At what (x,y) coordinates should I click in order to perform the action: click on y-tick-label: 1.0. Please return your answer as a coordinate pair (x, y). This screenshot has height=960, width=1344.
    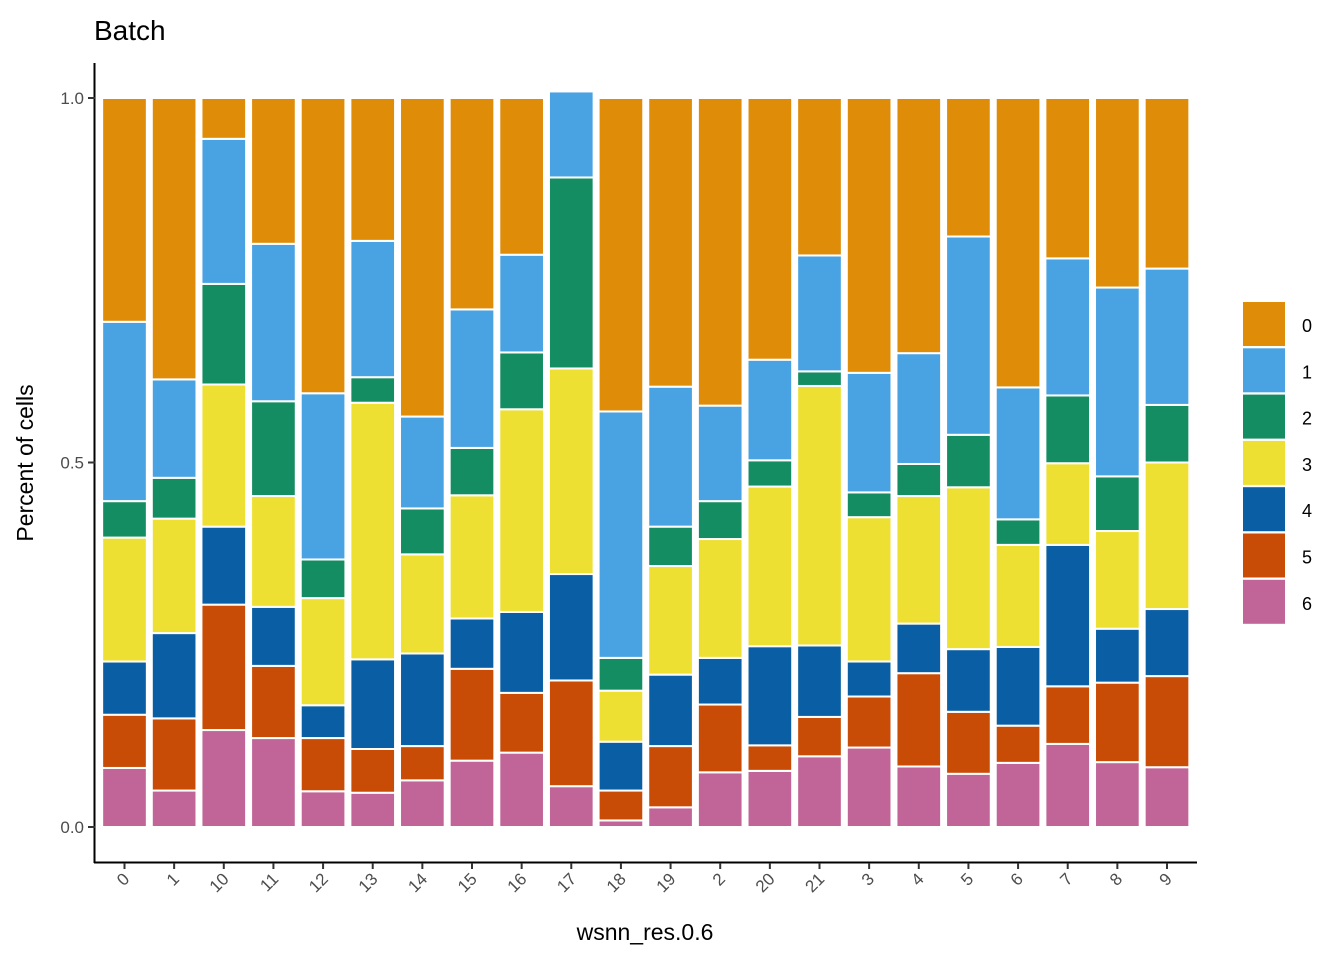
    Looking at the image, I should click on (72, 98).